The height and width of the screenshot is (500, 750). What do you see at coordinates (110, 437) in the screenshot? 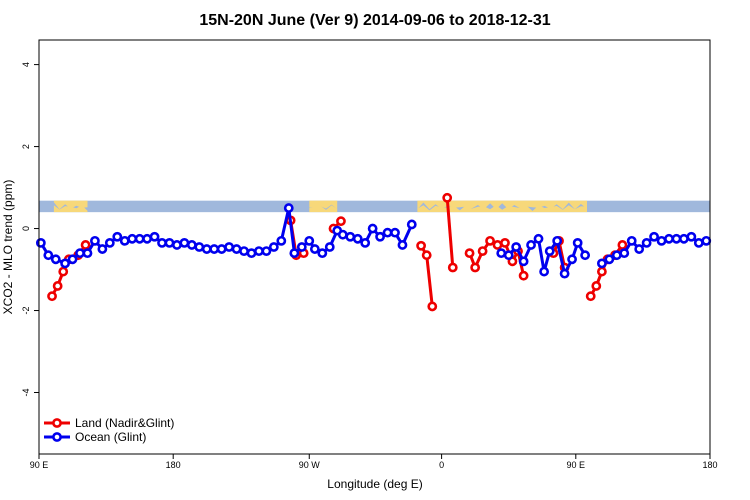
I see `legend-label: Ocean (Glint)` at bounding box center [110, 437].